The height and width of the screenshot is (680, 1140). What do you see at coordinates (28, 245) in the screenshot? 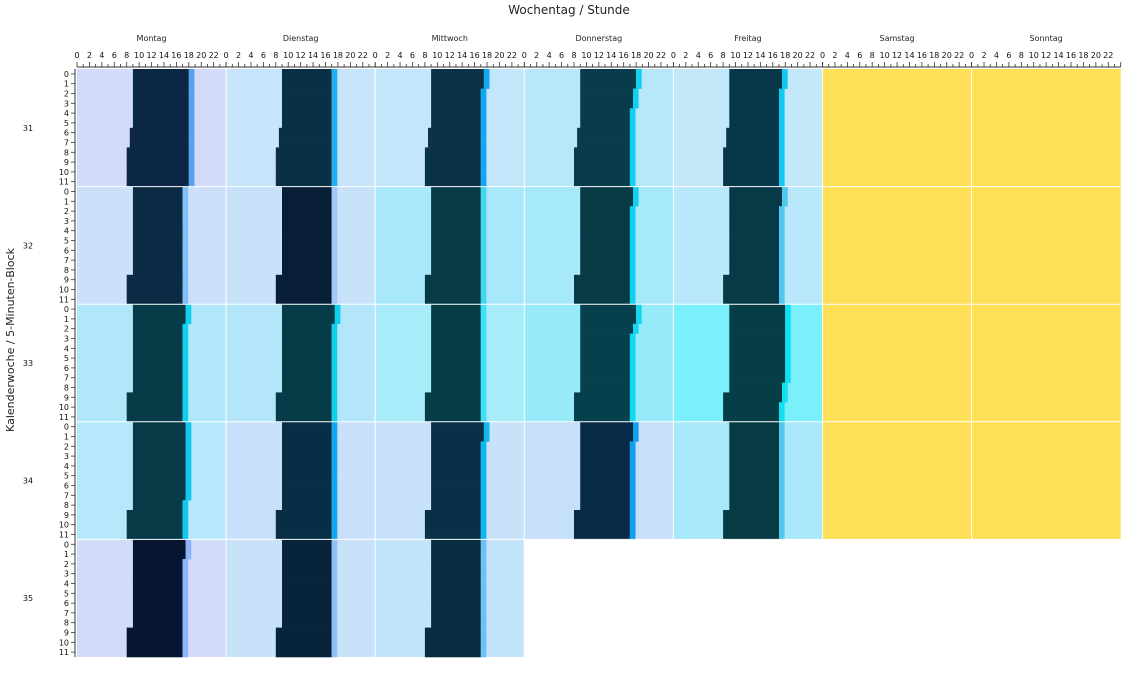
I see `week-label: 32` at bounding box center [28, 245].